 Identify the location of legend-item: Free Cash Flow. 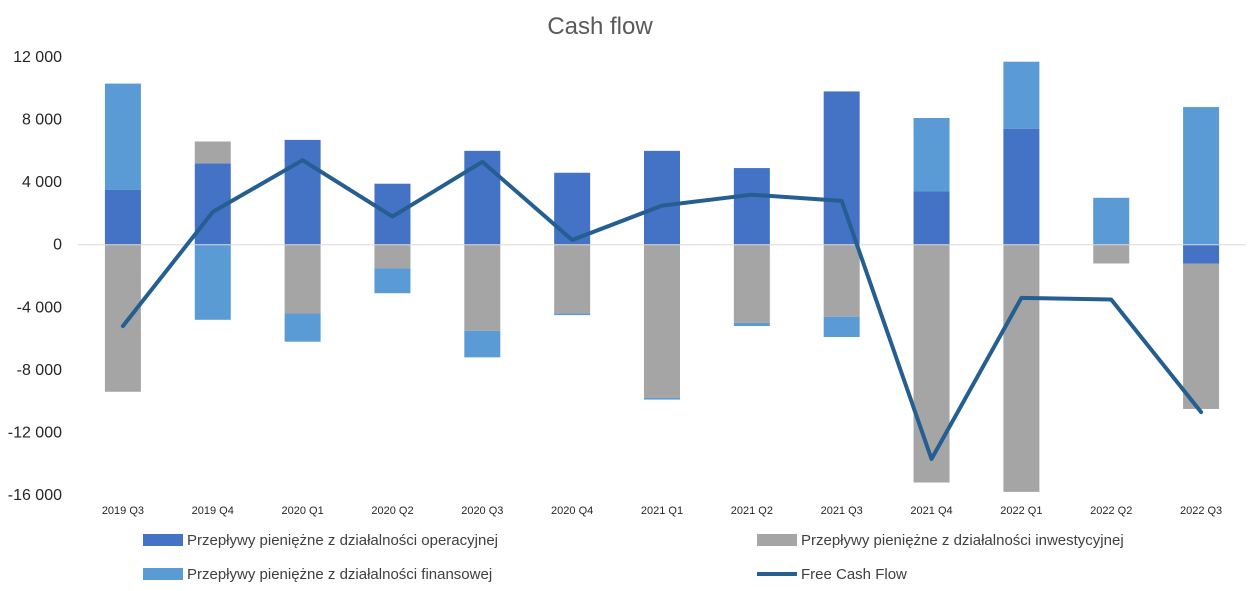
(832, 574).